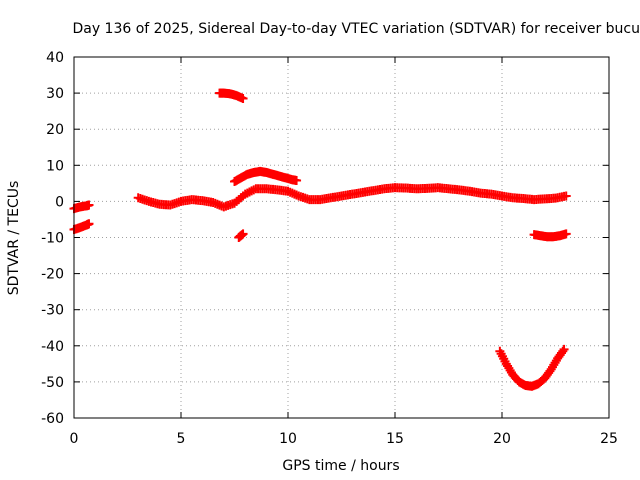 Image resolution: width=640 pixels, height=480 pixels. What do you see at coordinates (55, 130) in the screenshot?
I see `y-tick-label: 20` at bounding box center [55, 130].